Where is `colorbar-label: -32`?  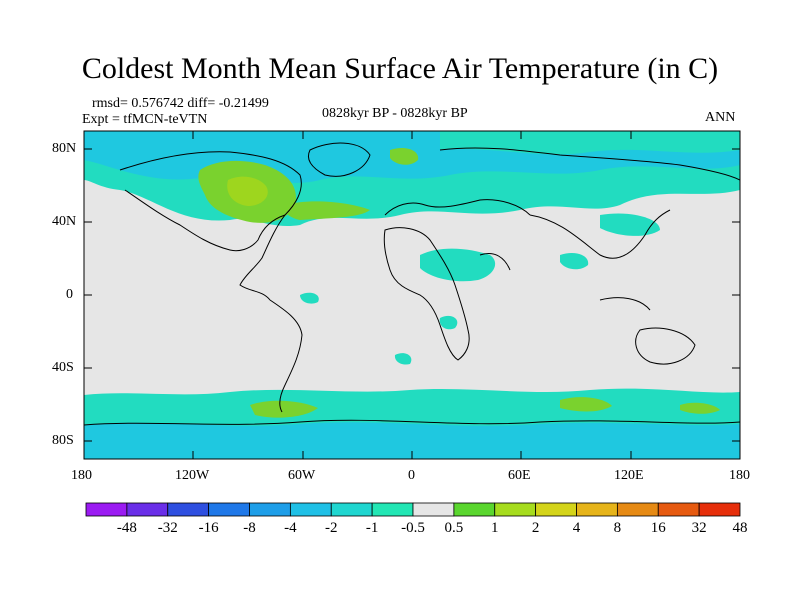 colorbar-label: -32 is located at coordinates (167, 528).